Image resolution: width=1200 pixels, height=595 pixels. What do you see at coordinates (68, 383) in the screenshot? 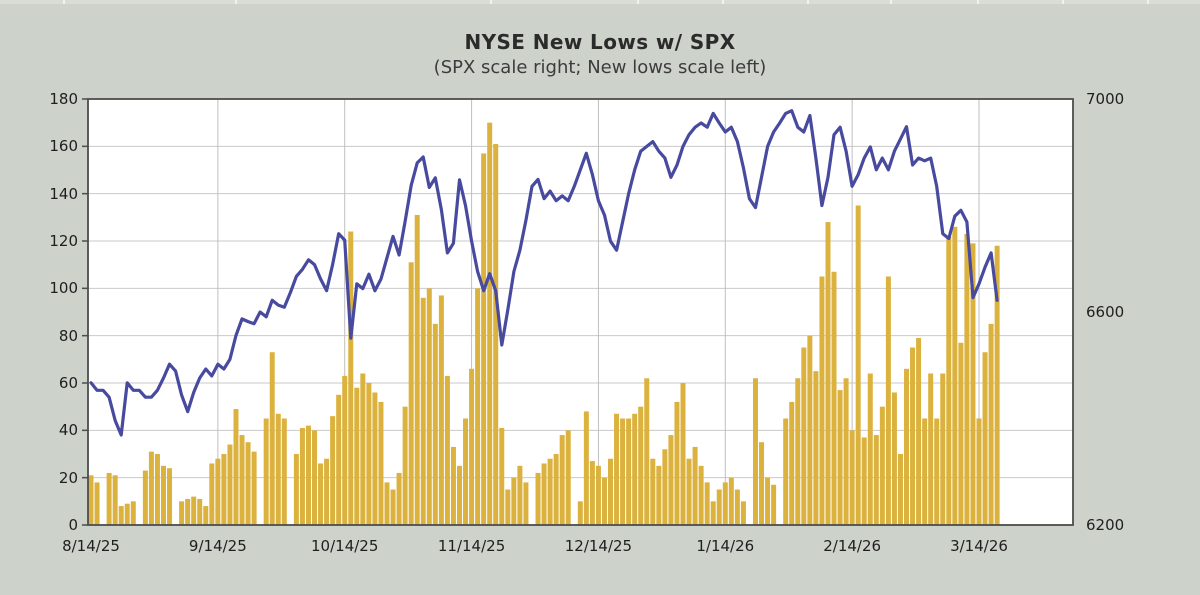
I see `left-axis-tick-label: 60` at bounding box center [68, 383].